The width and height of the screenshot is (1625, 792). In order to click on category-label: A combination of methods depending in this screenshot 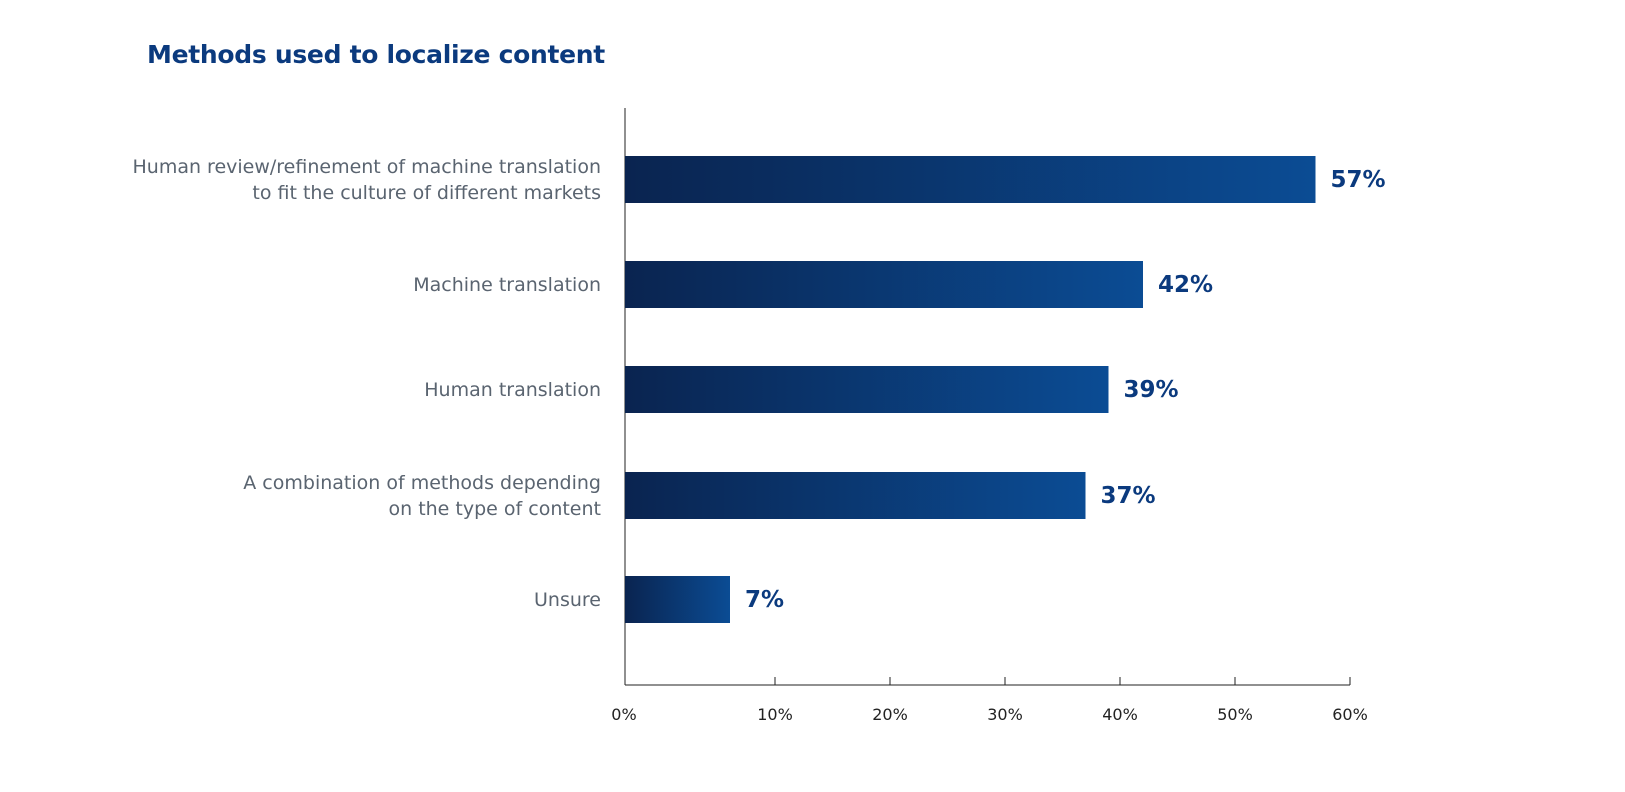, I will do `click(422, 483)`.